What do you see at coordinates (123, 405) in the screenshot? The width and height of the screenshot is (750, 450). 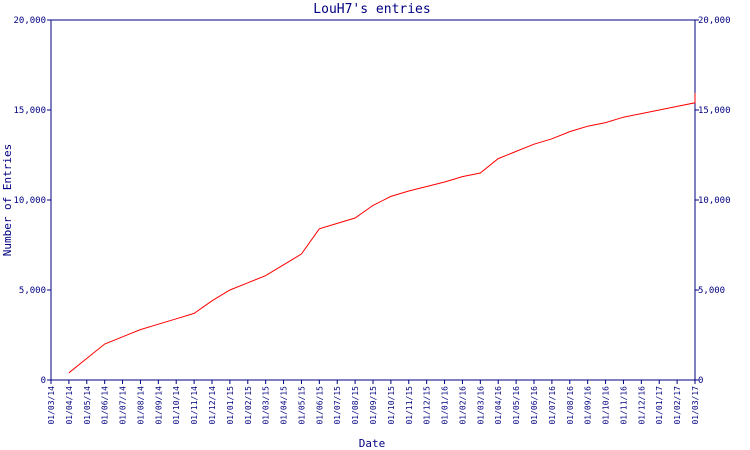 I see `x-tick-label: 01/07/14` at bounding box center [123, 405].